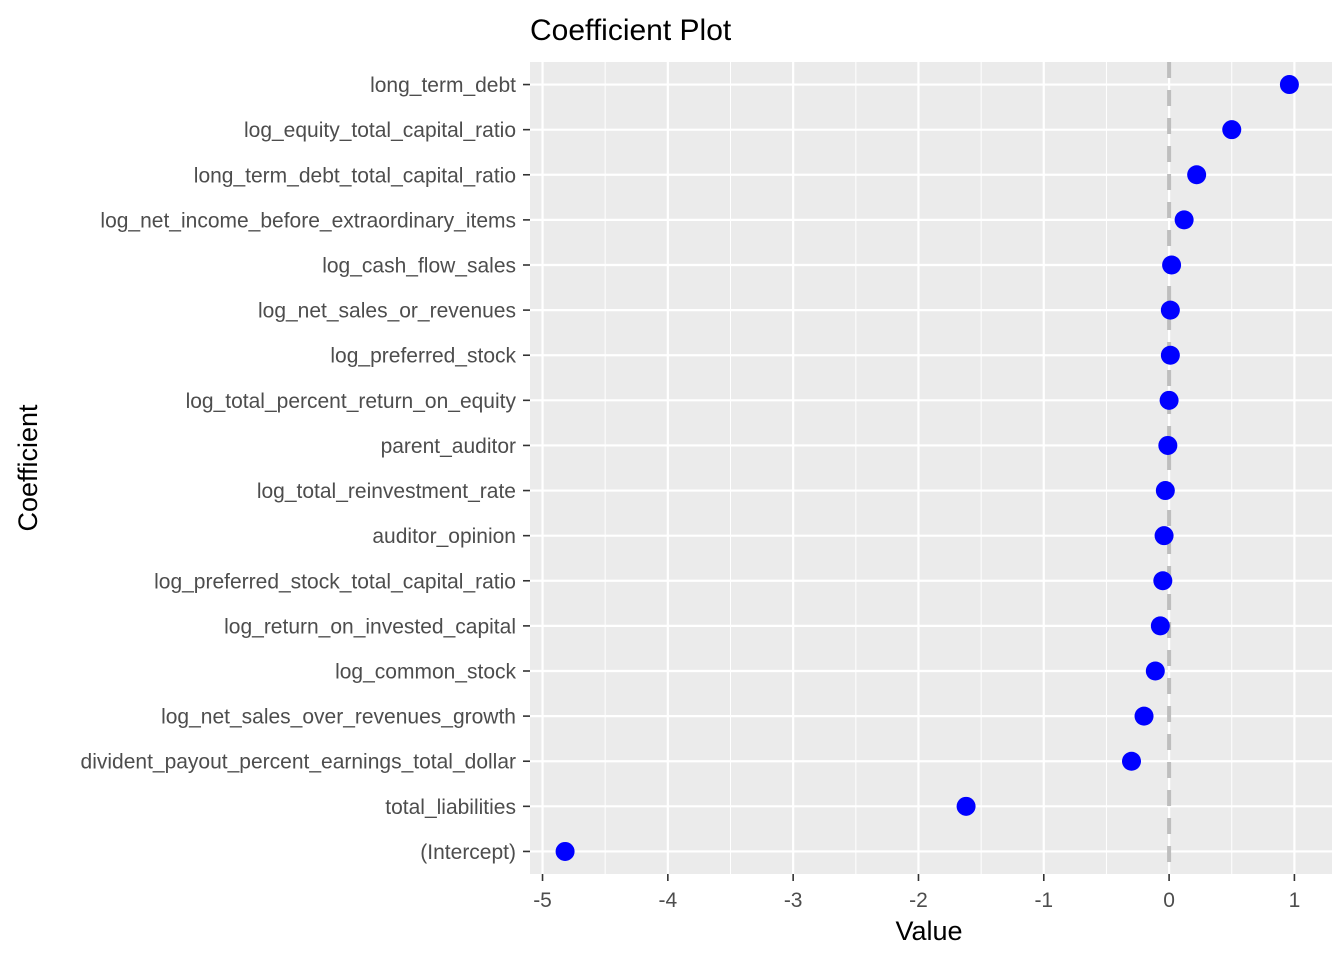 Image resolution: width=1344 pixels, height=960 pixels. What do you see at coordinates (386, 491) in the screenshot?
I see `y-tick-label: log_total_reinvestment_rate` at bounding box center [386, 491].